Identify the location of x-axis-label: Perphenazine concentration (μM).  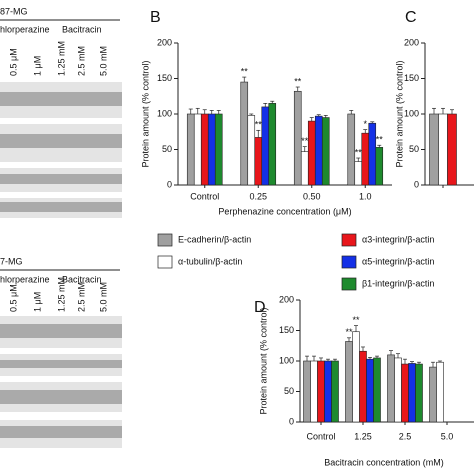
(284, 211).